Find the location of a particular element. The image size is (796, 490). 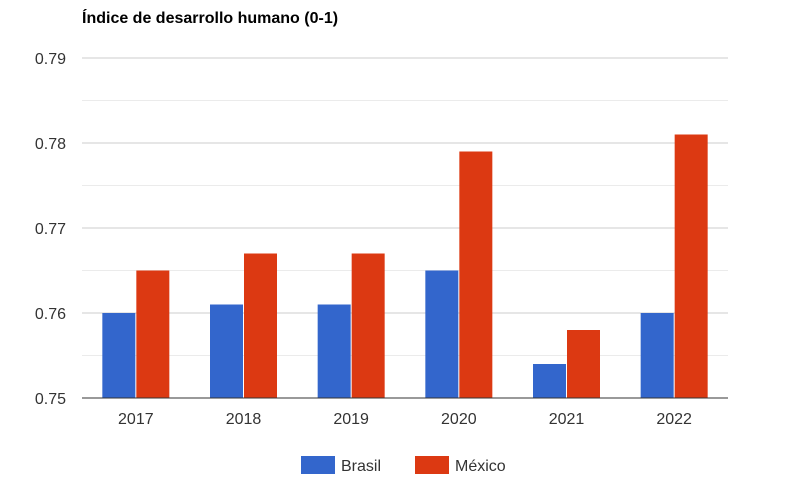

bar-mexico-2019 is located at coordinates (368, 325).